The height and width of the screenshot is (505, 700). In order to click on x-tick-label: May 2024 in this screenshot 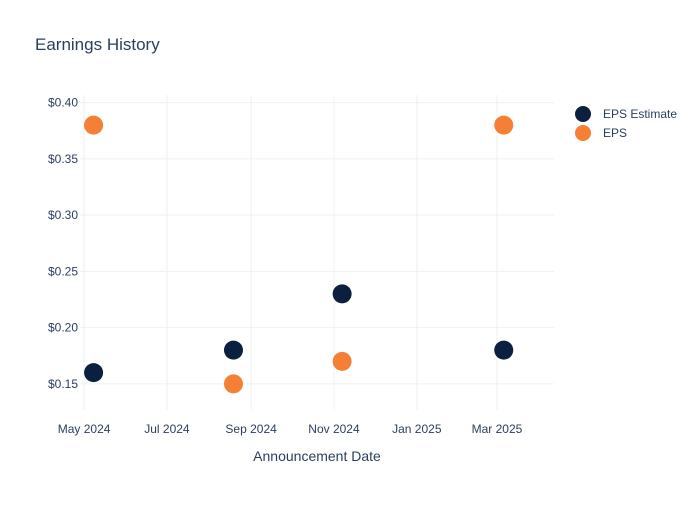, I will do `click(84, 429)`.